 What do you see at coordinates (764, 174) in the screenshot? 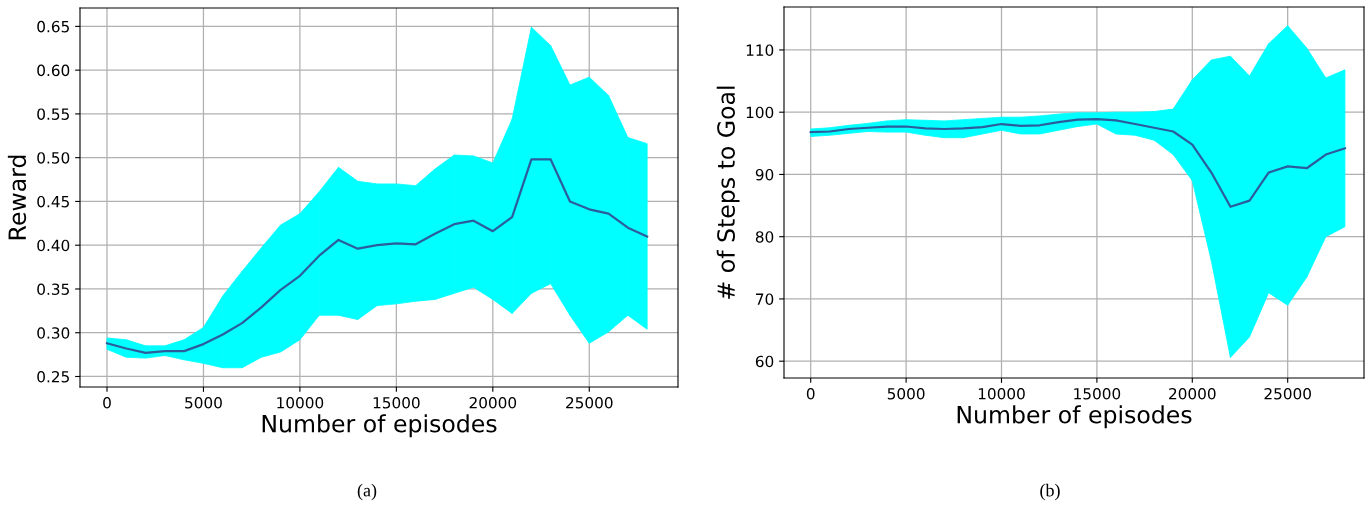
I see `y-tick-label: 90` at bounding box center [764, 174].